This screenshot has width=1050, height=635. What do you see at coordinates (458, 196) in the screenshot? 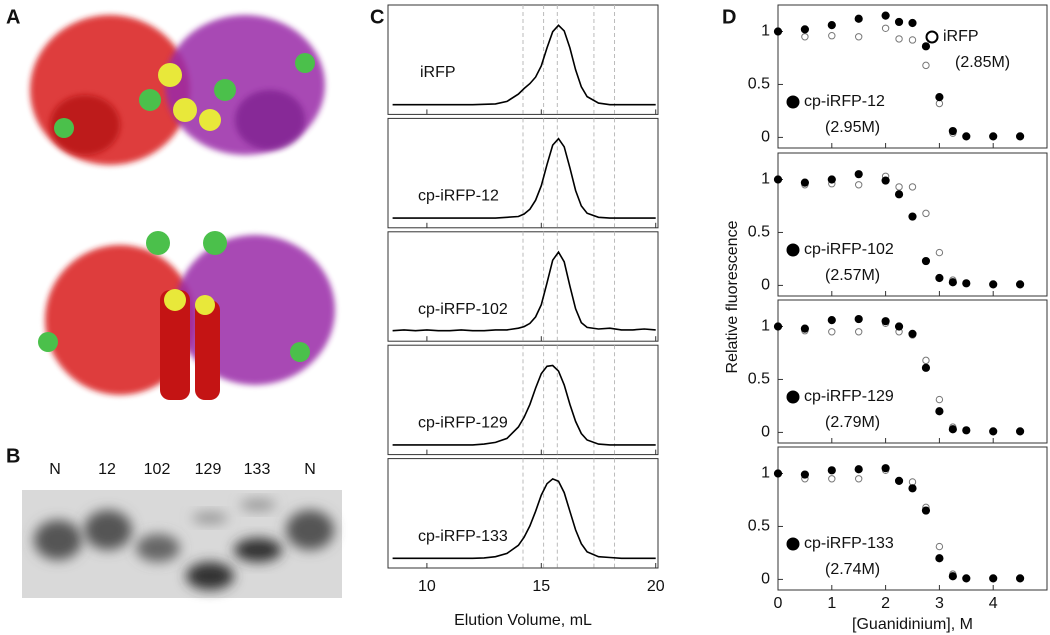
I see `series-label: cp-iRFP-12` at bounding box center [458, 196].